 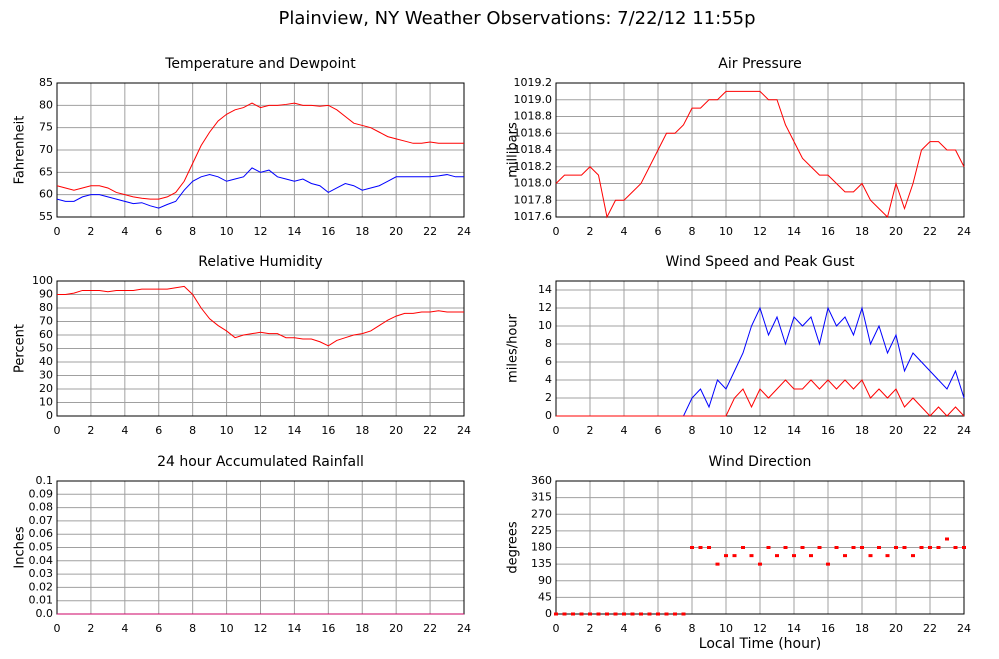 What do you see at coordinates (46, 375) in the screenshot?
I see `y-tick-label: 30` at bounding box center [46, 375].